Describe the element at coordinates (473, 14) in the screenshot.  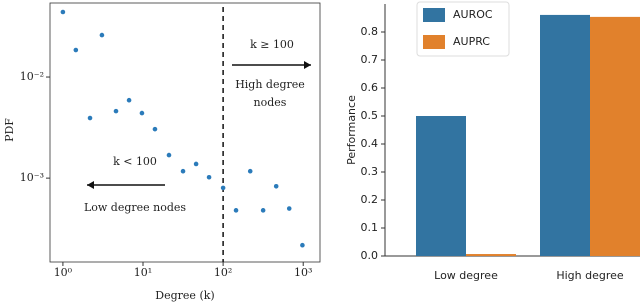
I see `legend-label: AUROC` at that location.